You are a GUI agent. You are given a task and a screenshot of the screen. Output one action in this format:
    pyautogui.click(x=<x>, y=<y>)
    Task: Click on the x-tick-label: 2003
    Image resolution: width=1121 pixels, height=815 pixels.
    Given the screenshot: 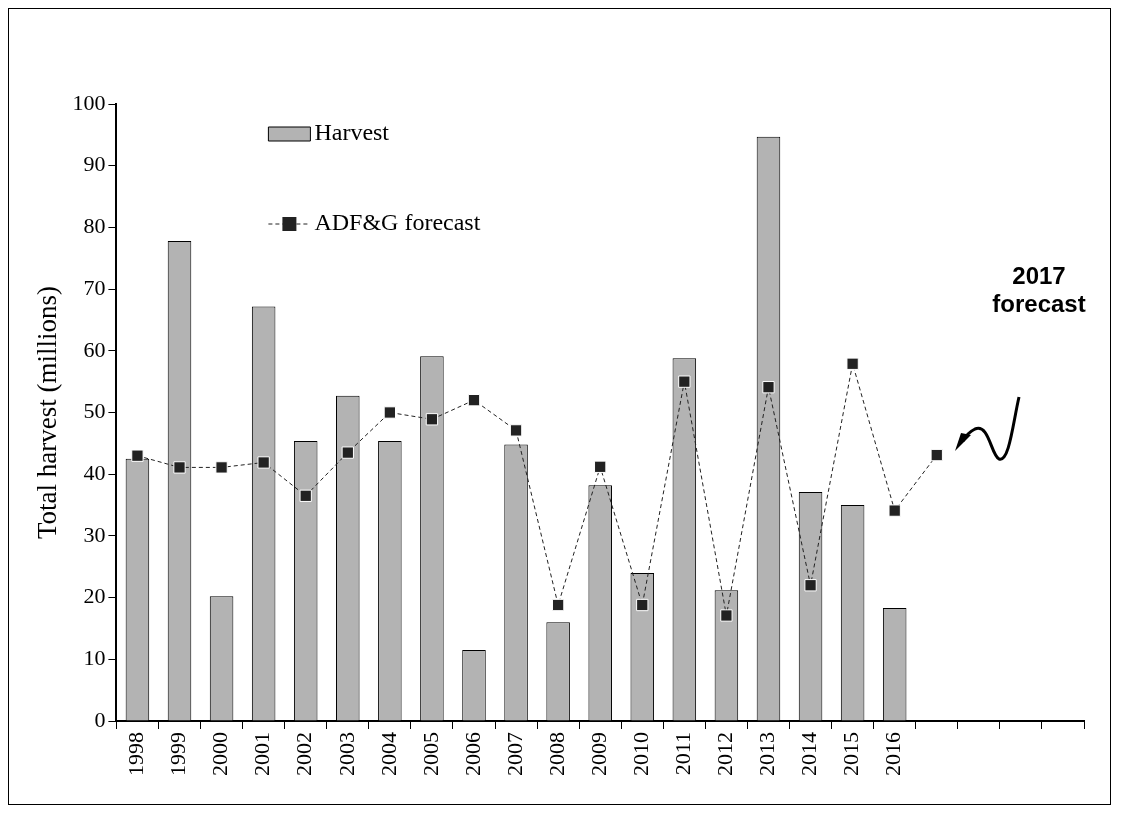 What is the action you would take?
    pyautogui.click(x=346, y=754)
    